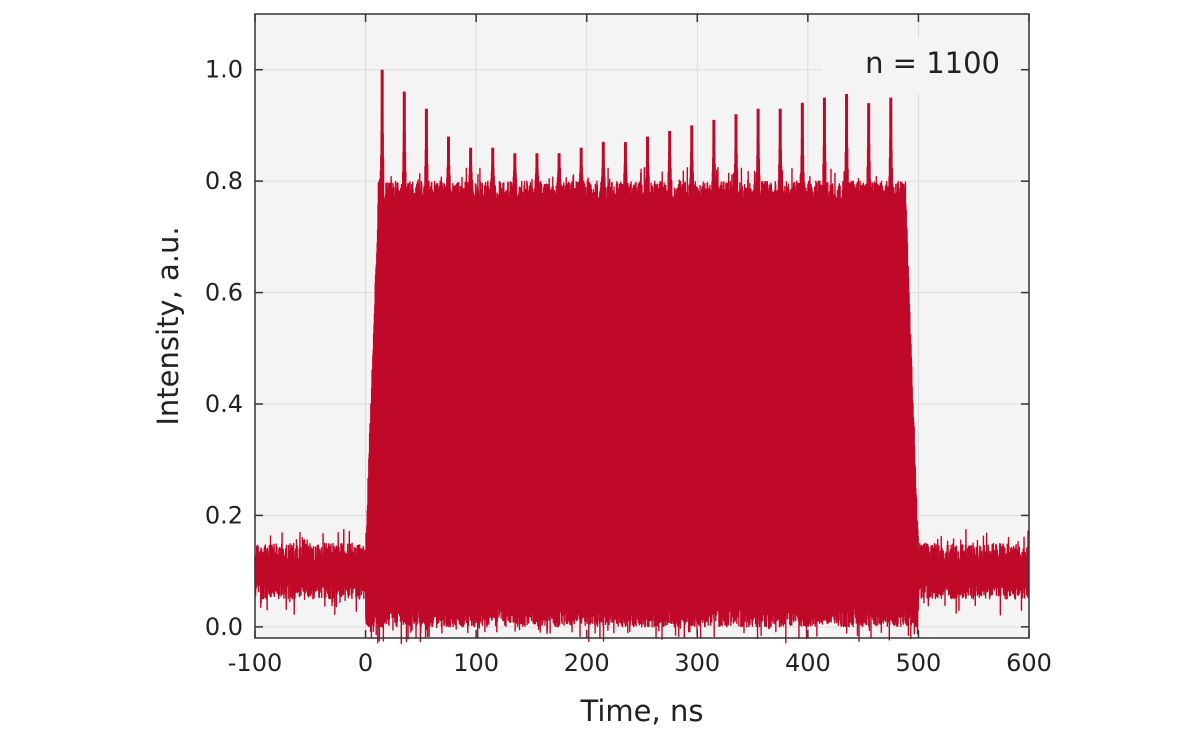 The image size is (1200, 754). What do you see at coordinates (587, 663) in the screenshot?
I see `x-tick-label: 200` at bounding box center [587, 663].